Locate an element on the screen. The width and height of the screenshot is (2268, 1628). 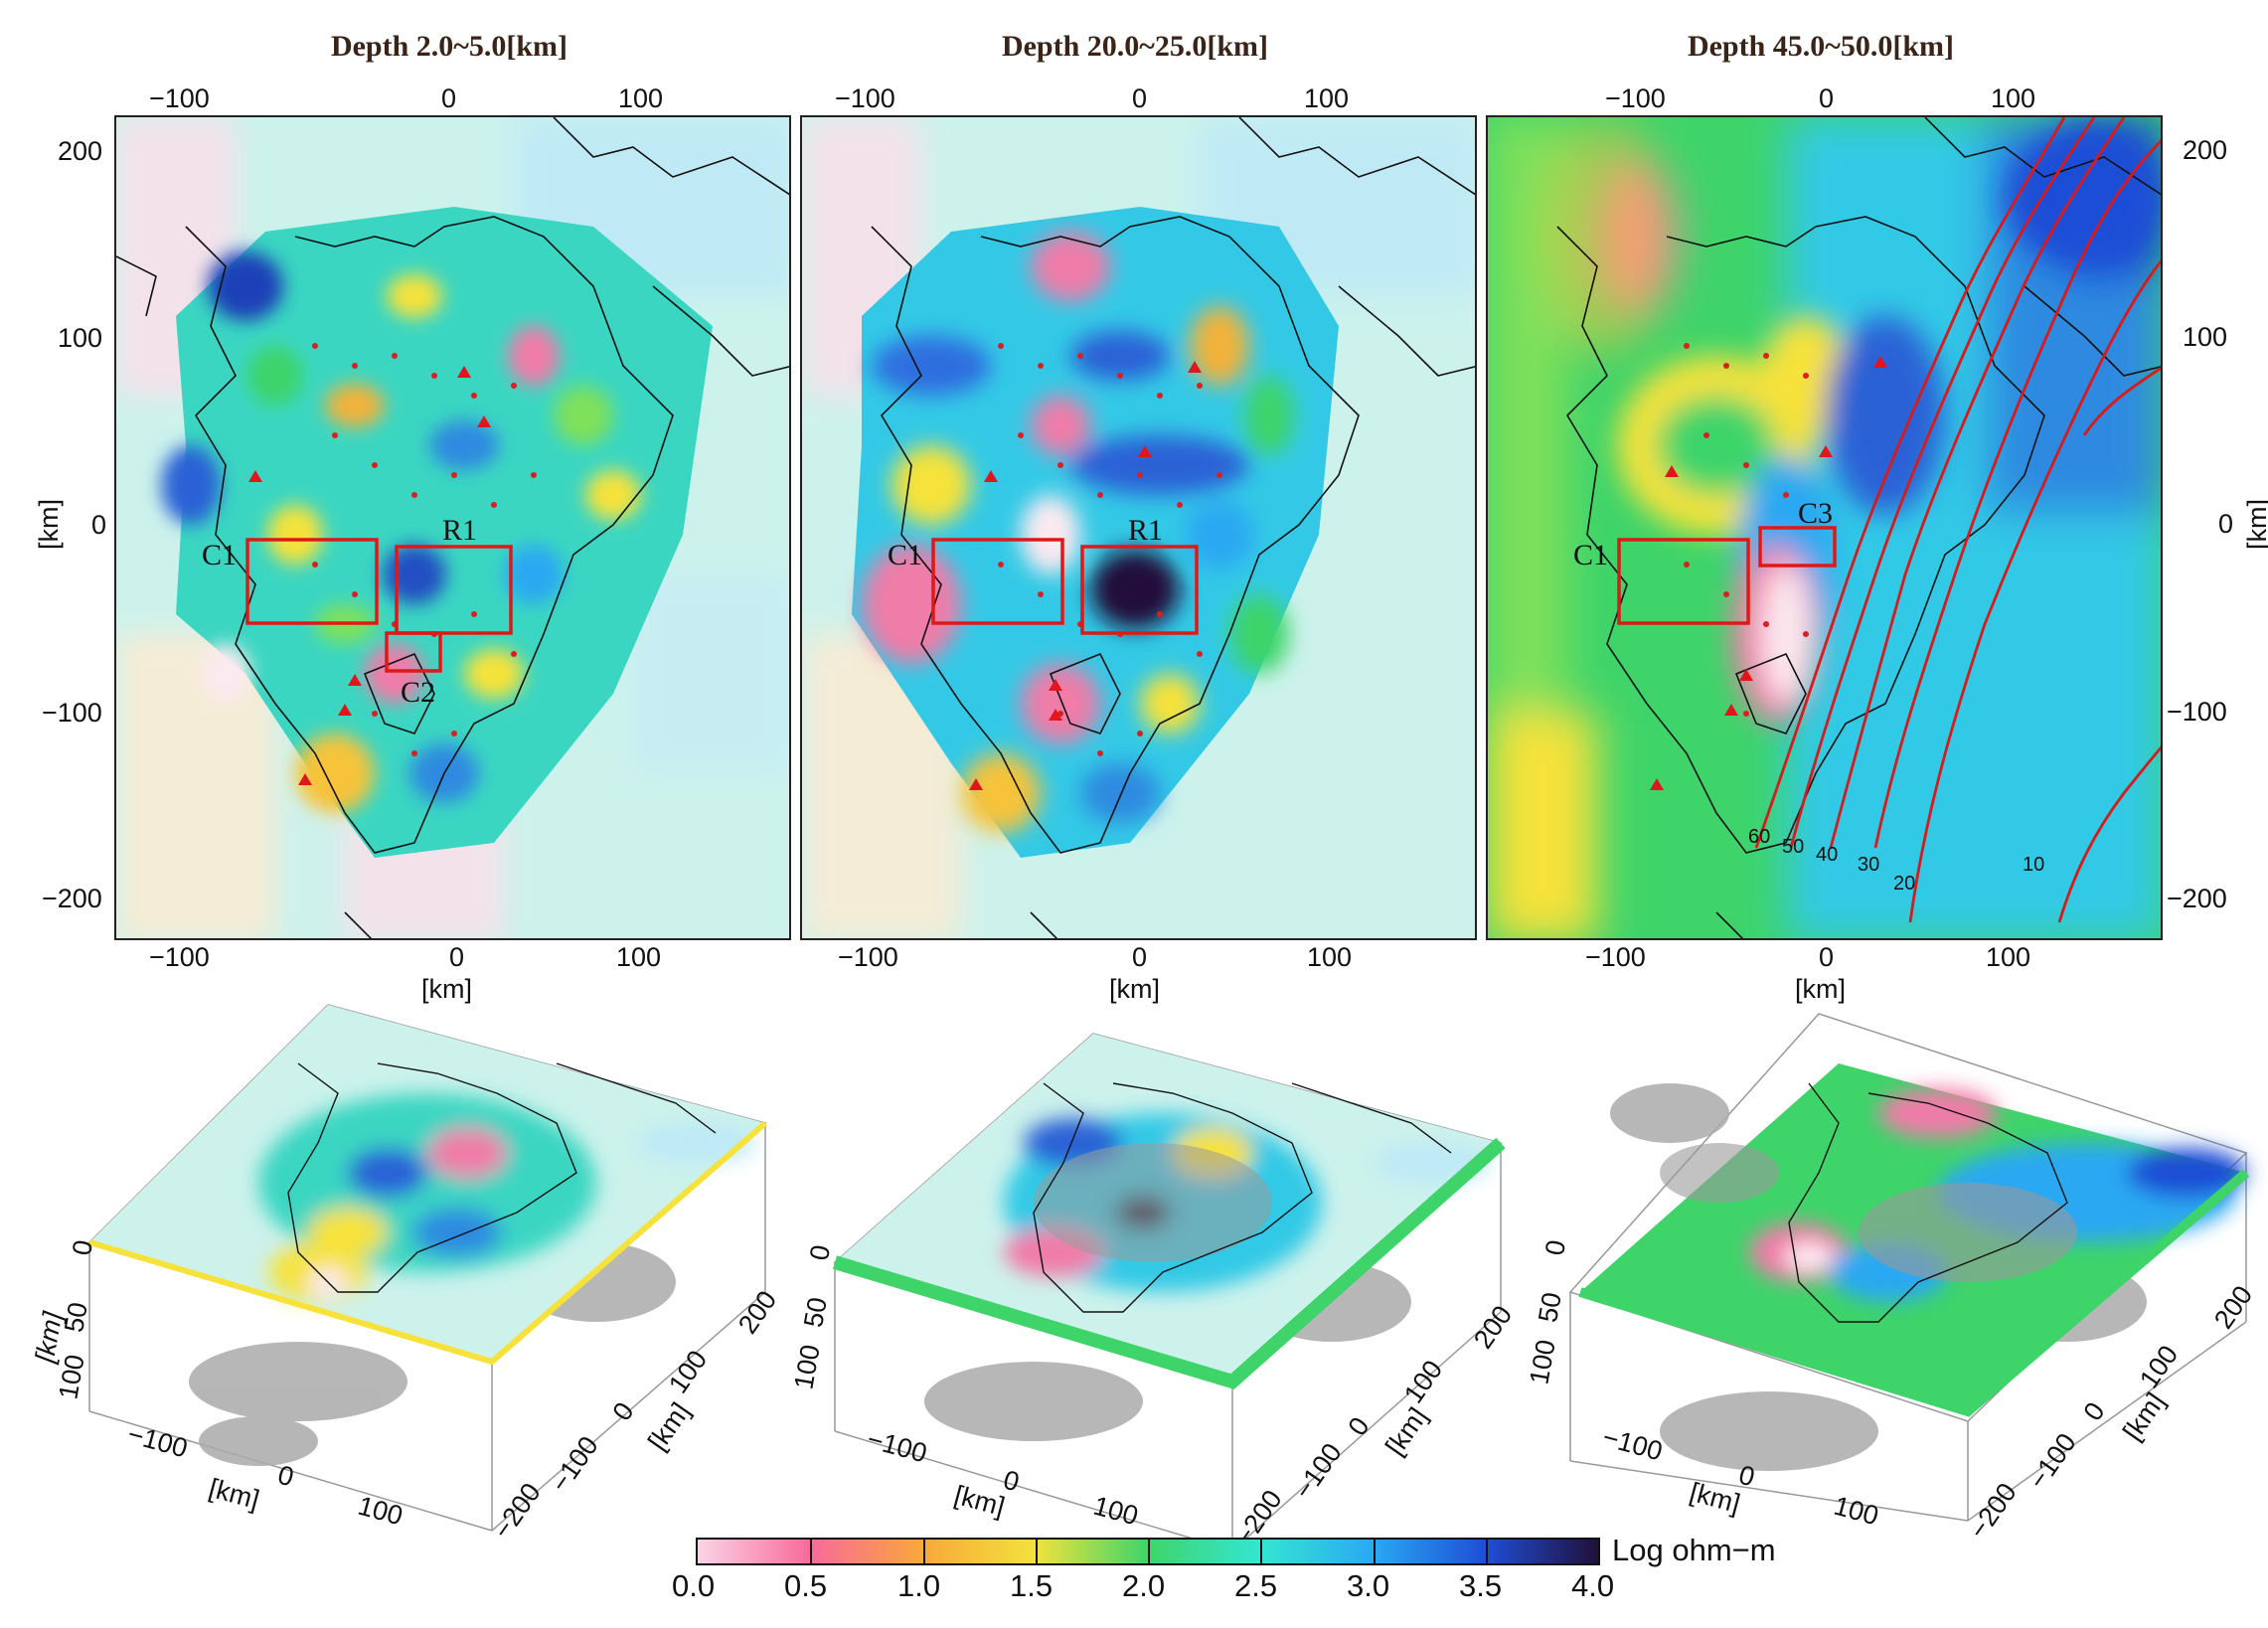
p3-box-label-c1: C1 is located at coordinates (1590, 555).